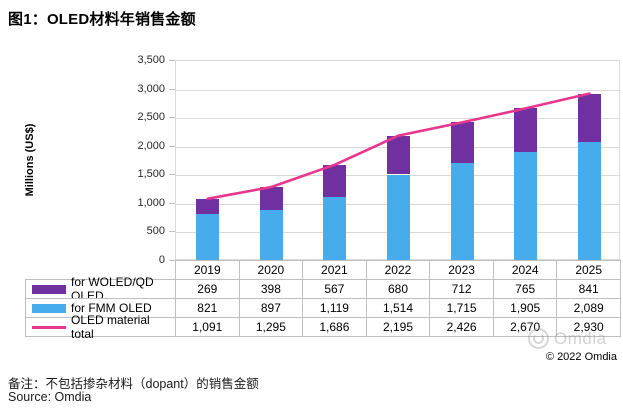 The height and width of the screenshot is (409, 623). Describe the element at coordinates (207, 270) in the screenshot. I see `table-year-header: 2019` at that location.